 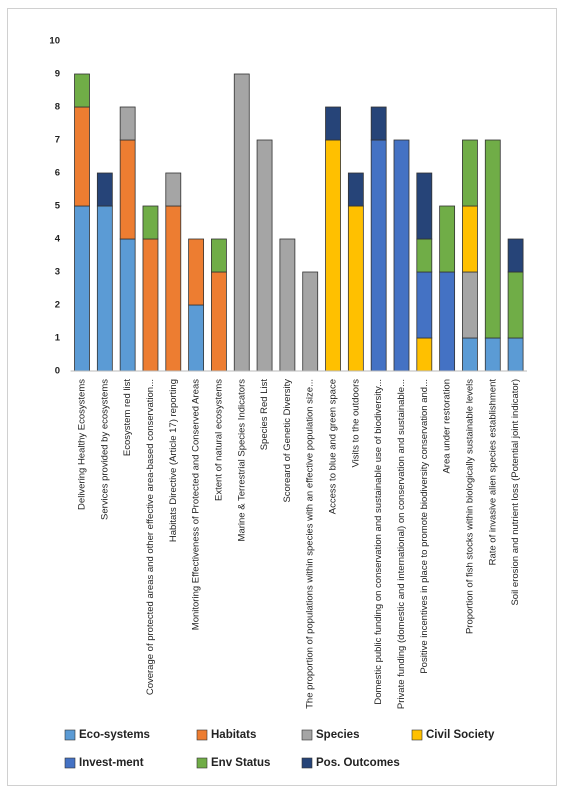 What do you see at coordinates (460, 735) in the screenshot?
I see `legend-label: Civil Society` at bounding box center [460, 735].